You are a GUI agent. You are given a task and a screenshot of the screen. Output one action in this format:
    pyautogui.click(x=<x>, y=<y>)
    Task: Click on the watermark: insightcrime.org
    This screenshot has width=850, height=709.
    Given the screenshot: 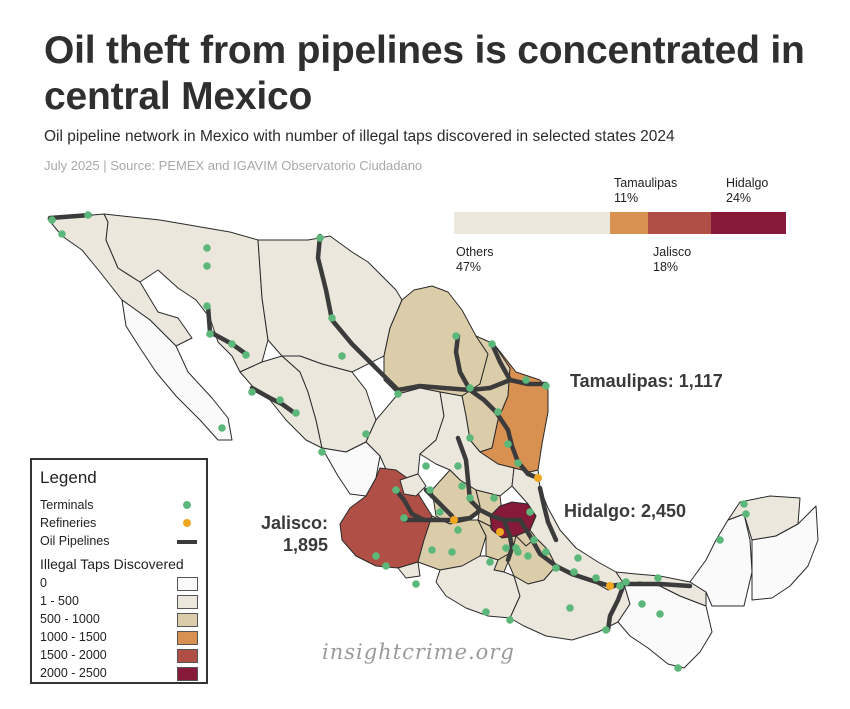 What is the action you would take?
    pyautogui.click(x=418, y=652)
    